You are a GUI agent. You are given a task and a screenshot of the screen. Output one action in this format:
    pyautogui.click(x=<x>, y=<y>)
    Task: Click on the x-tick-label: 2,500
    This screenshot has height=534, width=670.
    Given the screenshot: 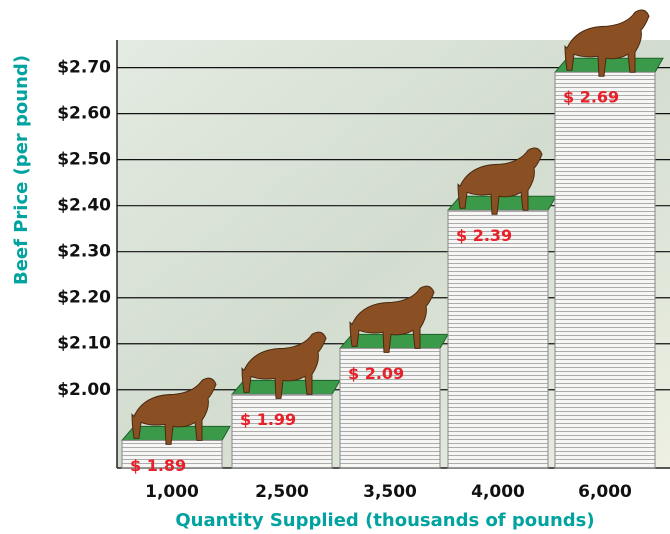 What is the action you would take?
    pyautogui.click(x=282, y=492)
    